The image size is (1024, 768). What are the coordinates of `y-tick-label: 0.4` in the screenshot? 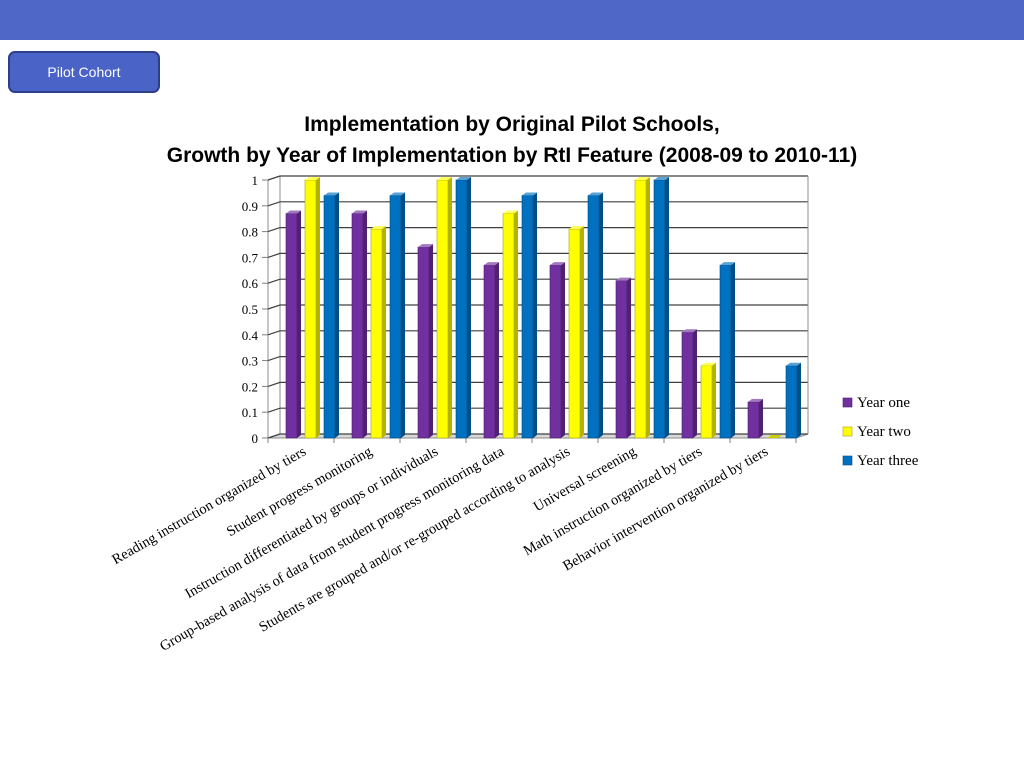 It's located at (250, 335).